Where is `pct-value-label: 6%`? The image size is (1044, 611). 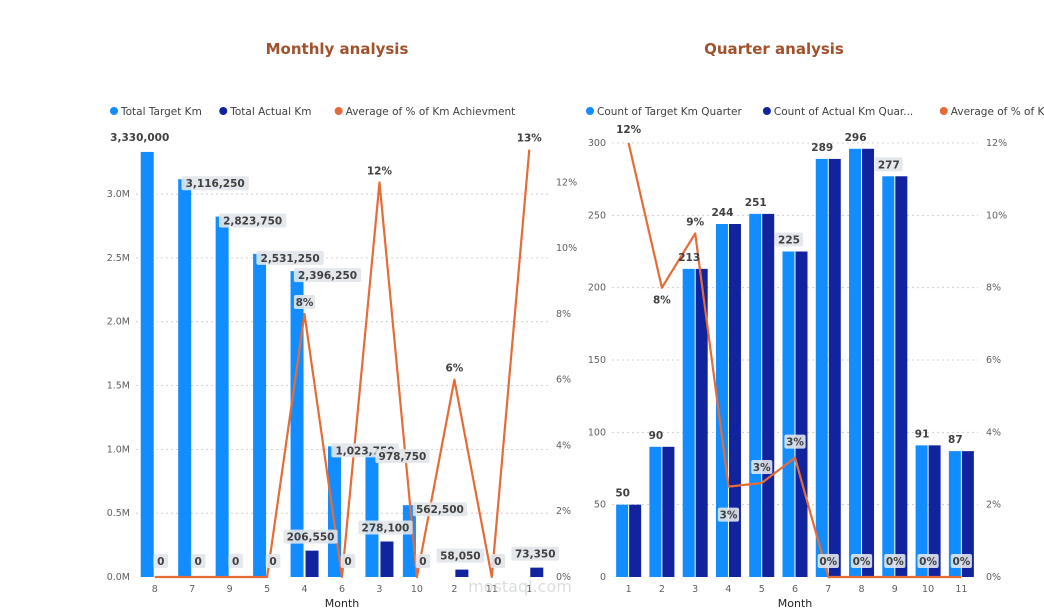 pct-value-label: 6% is located at coordinates (454, 369).